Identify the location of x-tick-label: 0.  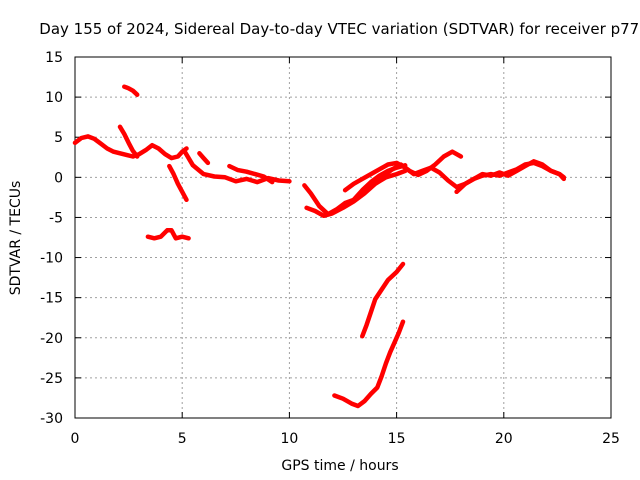
(75, 439).